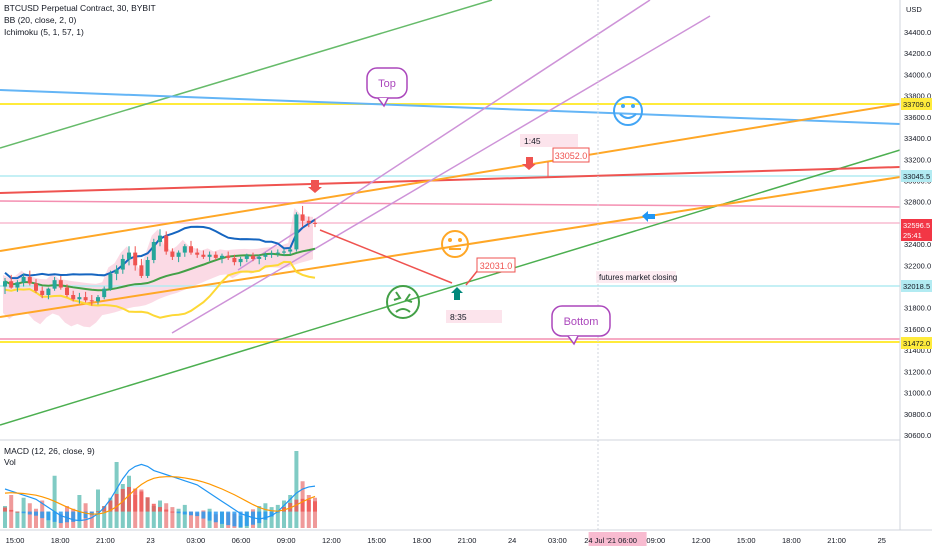  What do you see at coordinates (472, 277) in the screenshot?
I see `projection-line-up` at bounding box center [472, 277].